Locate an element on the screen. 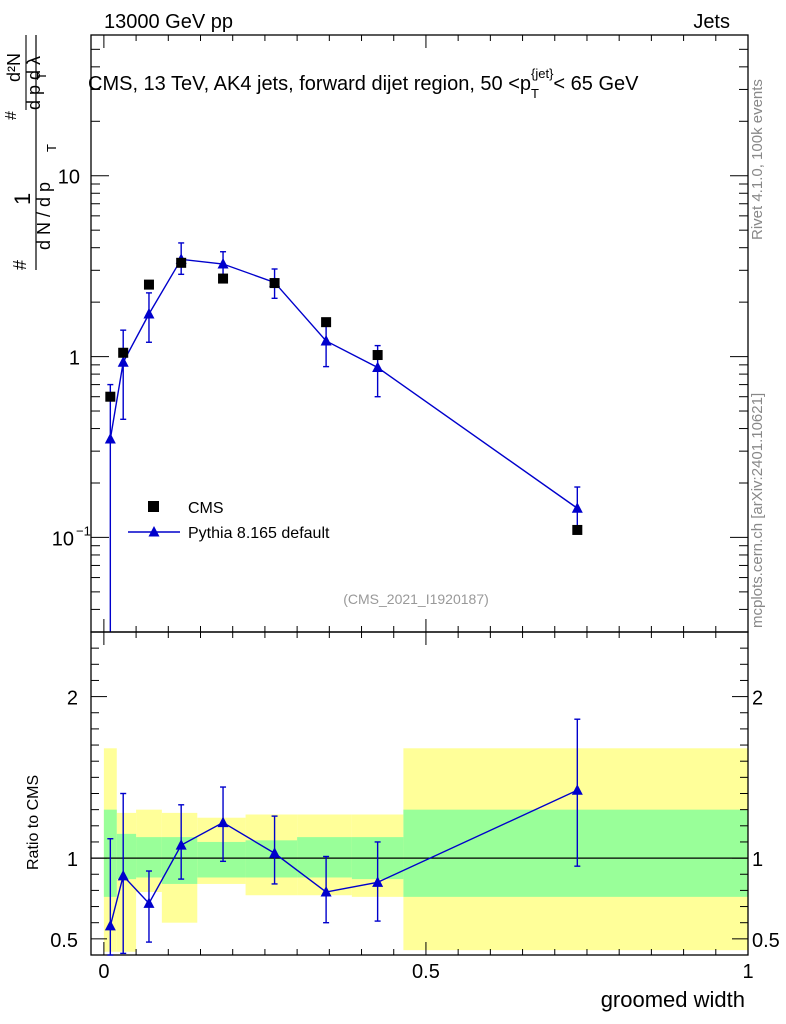  legend-pythia-marker is located at coordinates (154, 531).